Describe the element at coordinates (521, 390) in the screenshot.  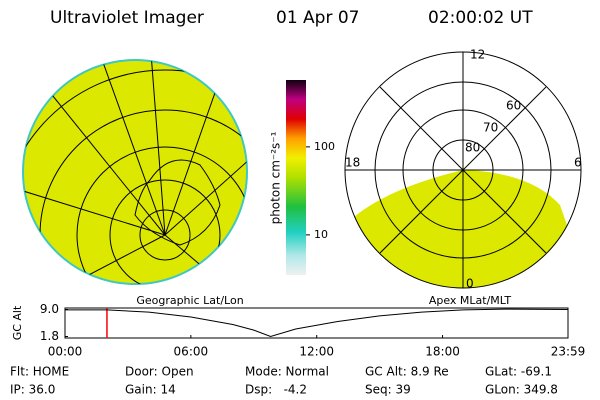
I see `status-field: GLon: 349.8` at that location.